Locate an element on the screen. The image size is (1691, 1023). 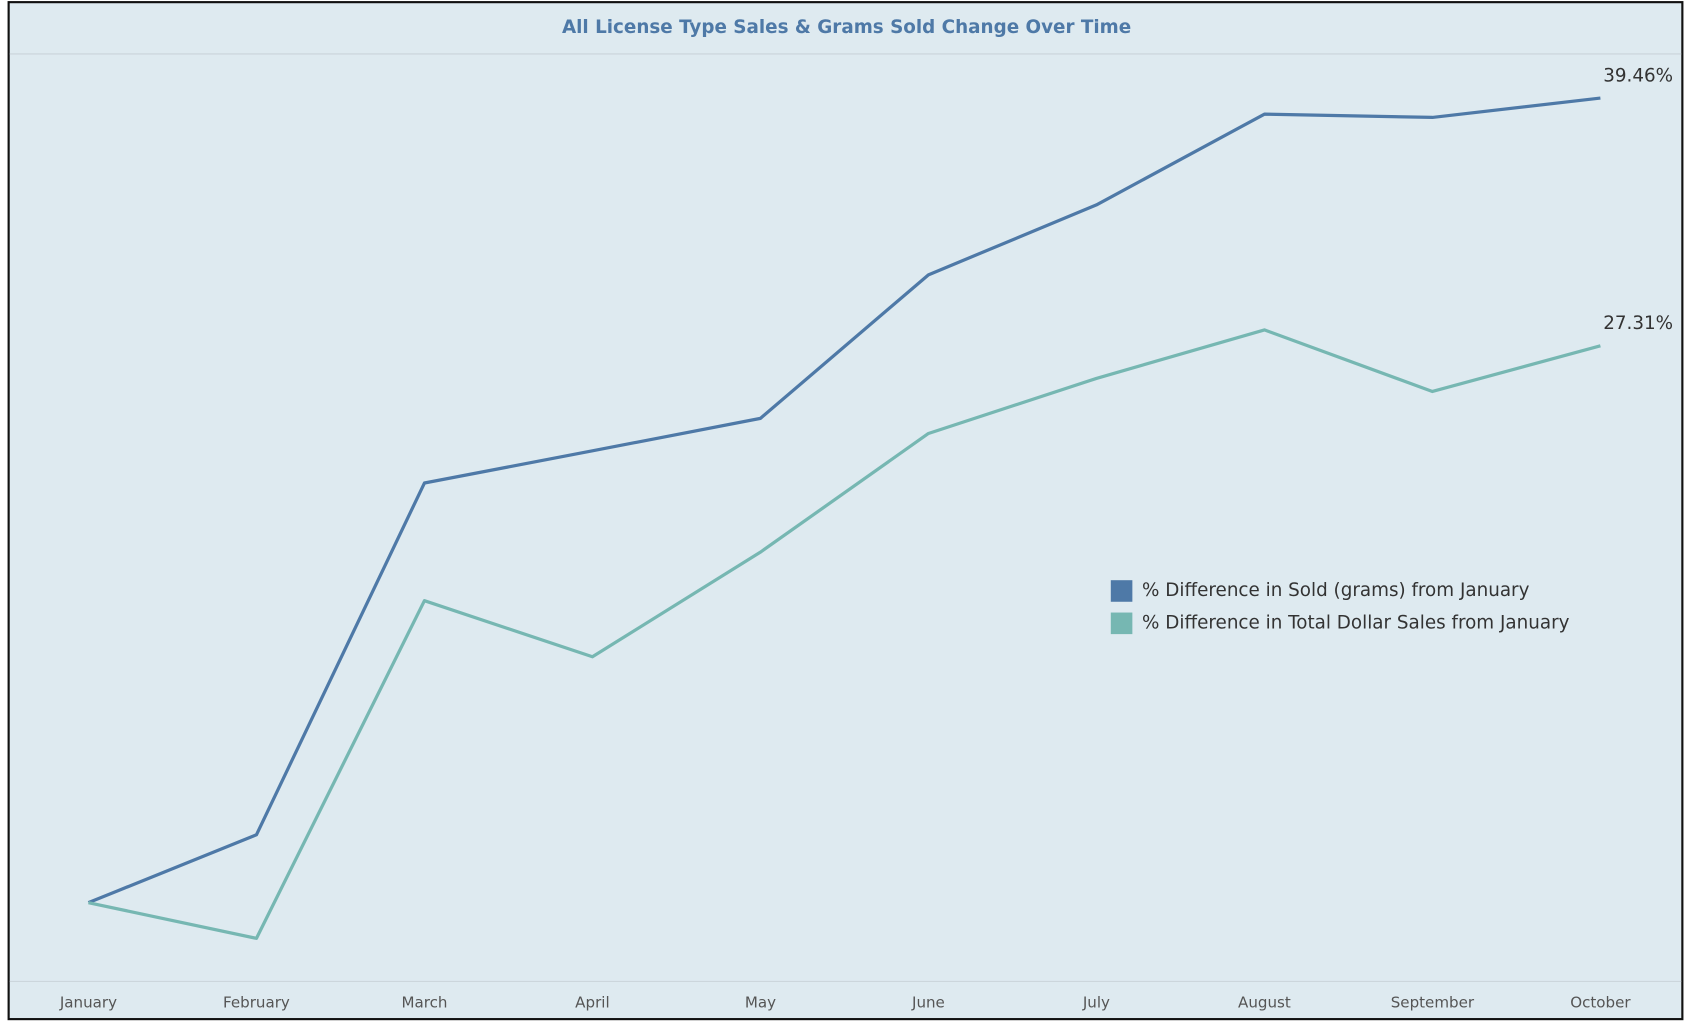
x-tick-label: February is located at coordinates (256, 1002).